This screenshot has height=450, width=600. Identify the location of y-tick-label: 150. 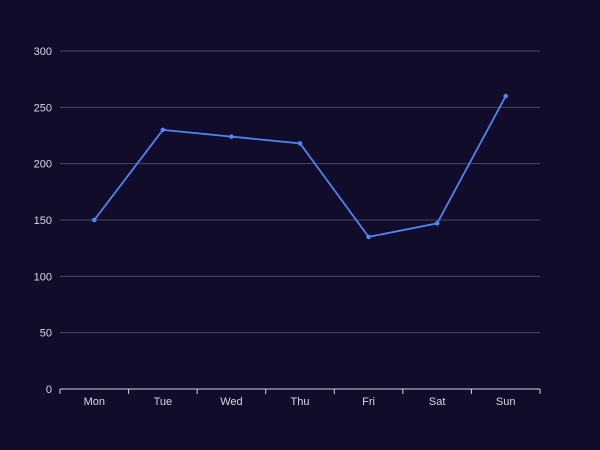
(43, 221).